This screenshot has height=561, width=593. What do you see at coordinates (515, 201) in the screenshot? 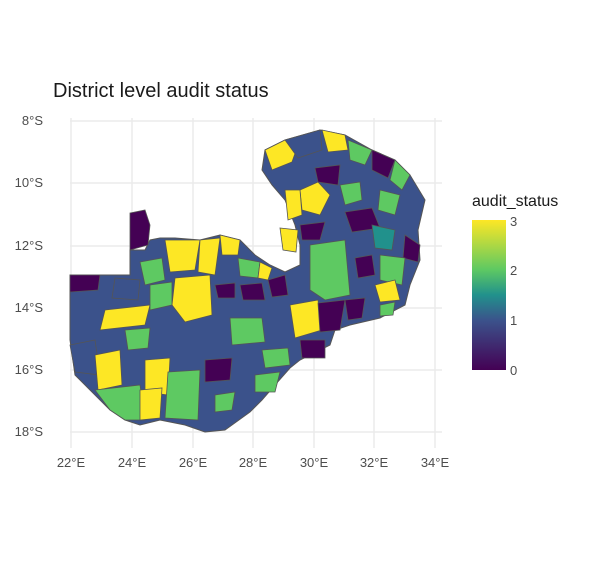
I see `legend-title: audit_status` at bounding box center [515, 201].